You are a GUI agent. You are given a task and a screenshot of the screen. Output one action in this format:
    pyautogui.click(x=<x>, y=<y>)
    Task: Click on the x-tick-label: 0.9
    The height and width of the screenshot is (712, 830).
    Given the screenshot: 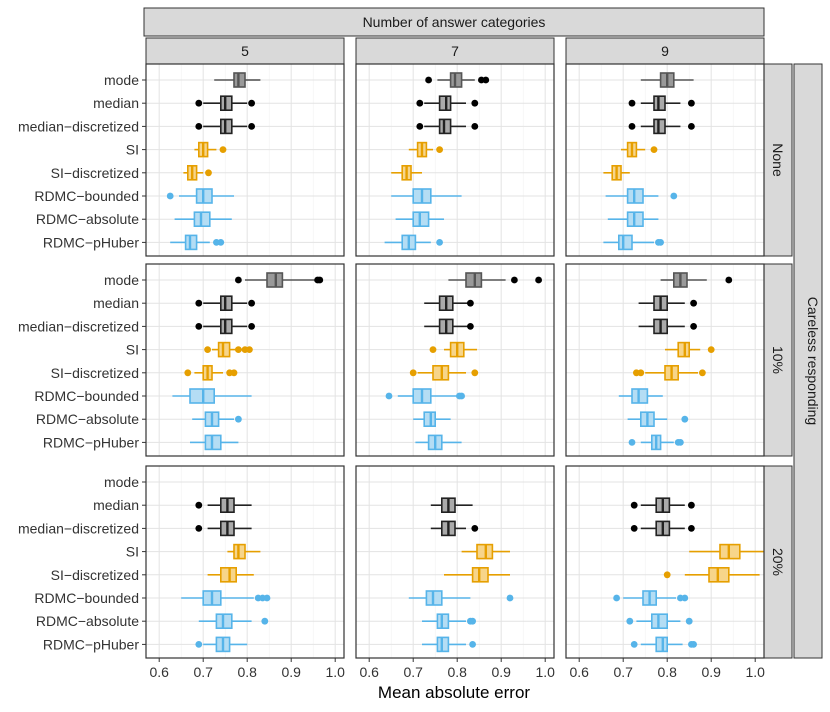 What is the action you would take?
    pyautogui.click(x=501, y=672)
    